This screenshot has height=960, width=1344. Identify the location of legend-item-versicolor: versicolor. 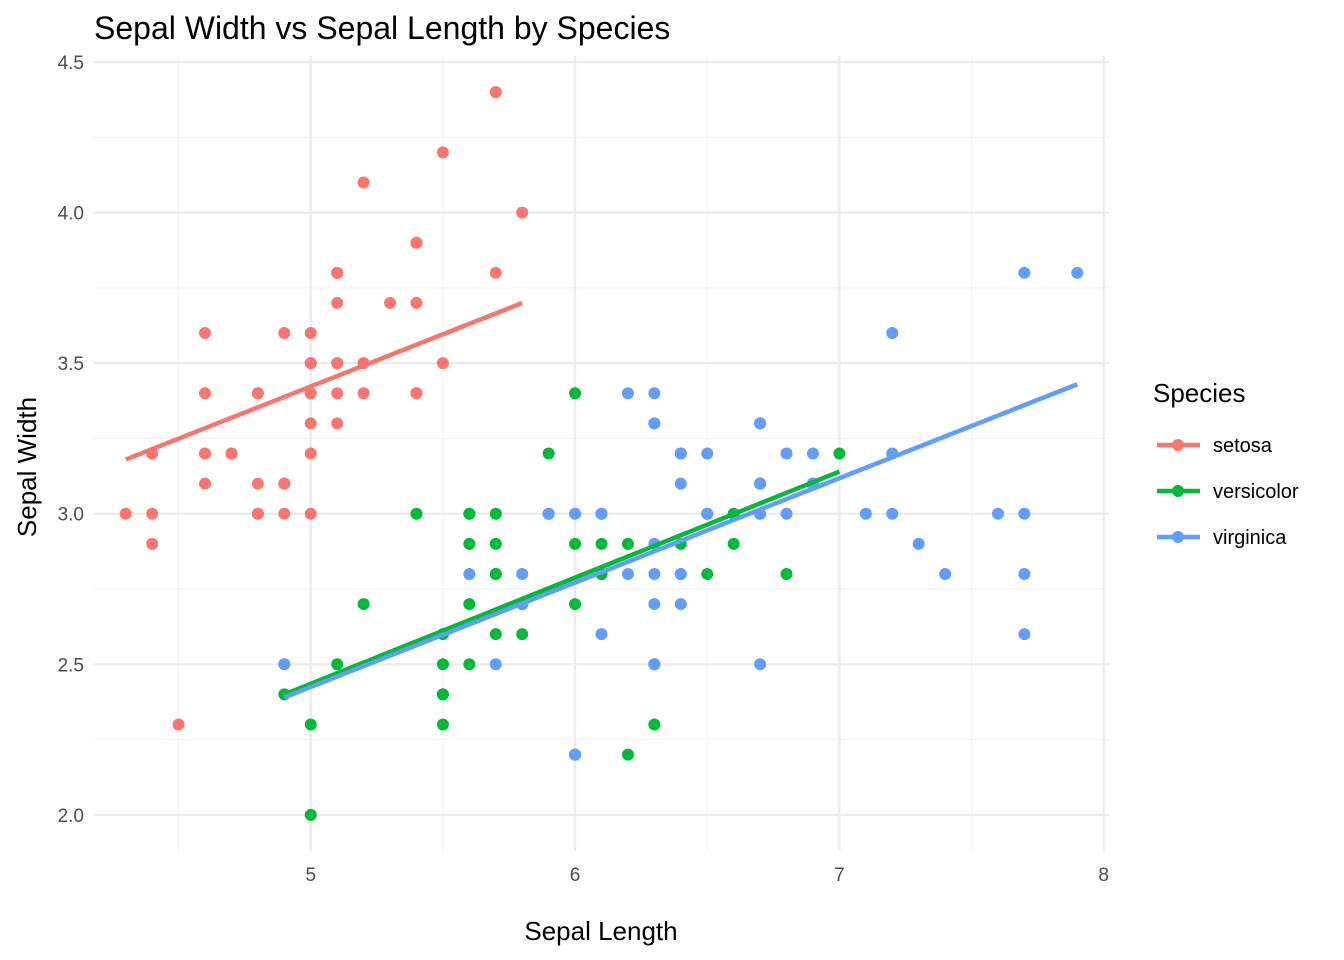
(1228, 492).